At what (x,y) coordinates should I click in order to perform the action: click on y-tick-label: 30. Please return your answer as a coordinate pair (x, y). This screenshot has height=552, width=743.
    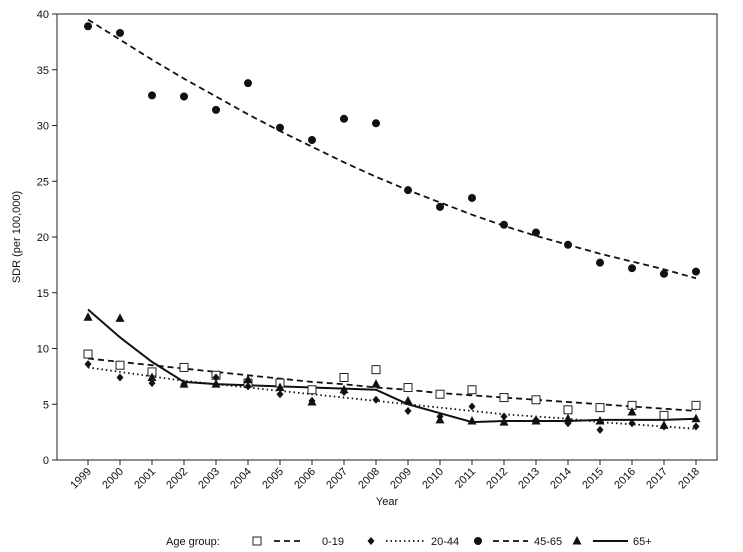
    Looking at the image, I should click on (43, 127).